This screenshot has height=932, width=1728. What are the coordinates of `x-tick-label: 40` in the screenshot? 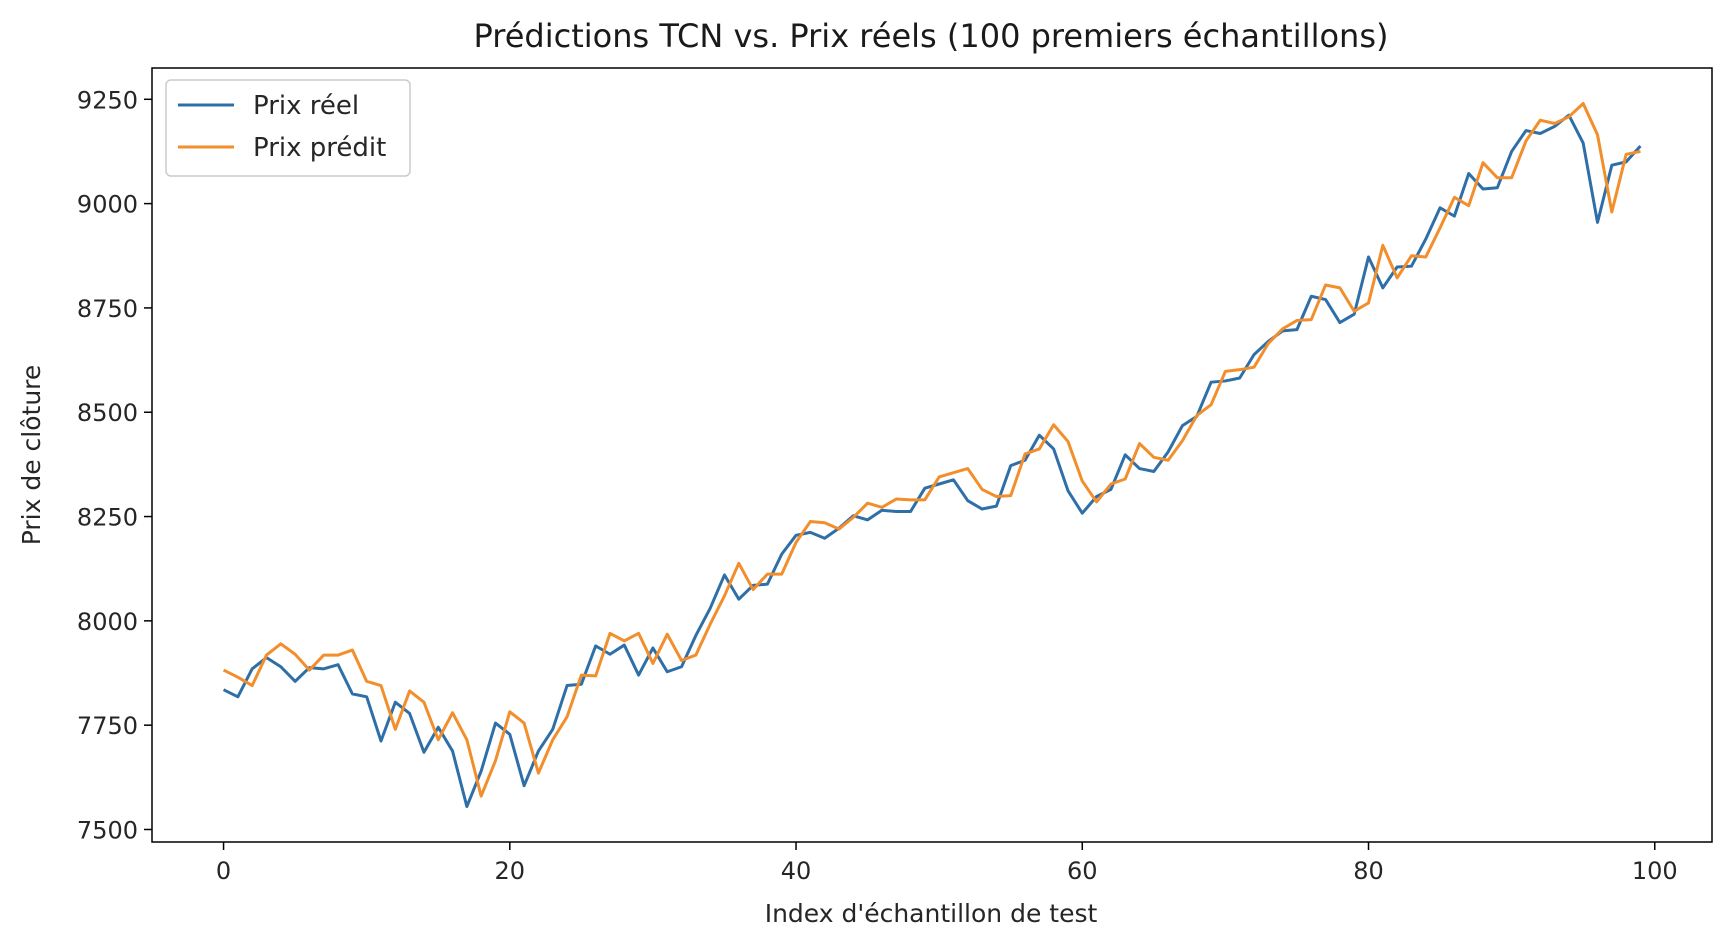 It's located at (796, 871).